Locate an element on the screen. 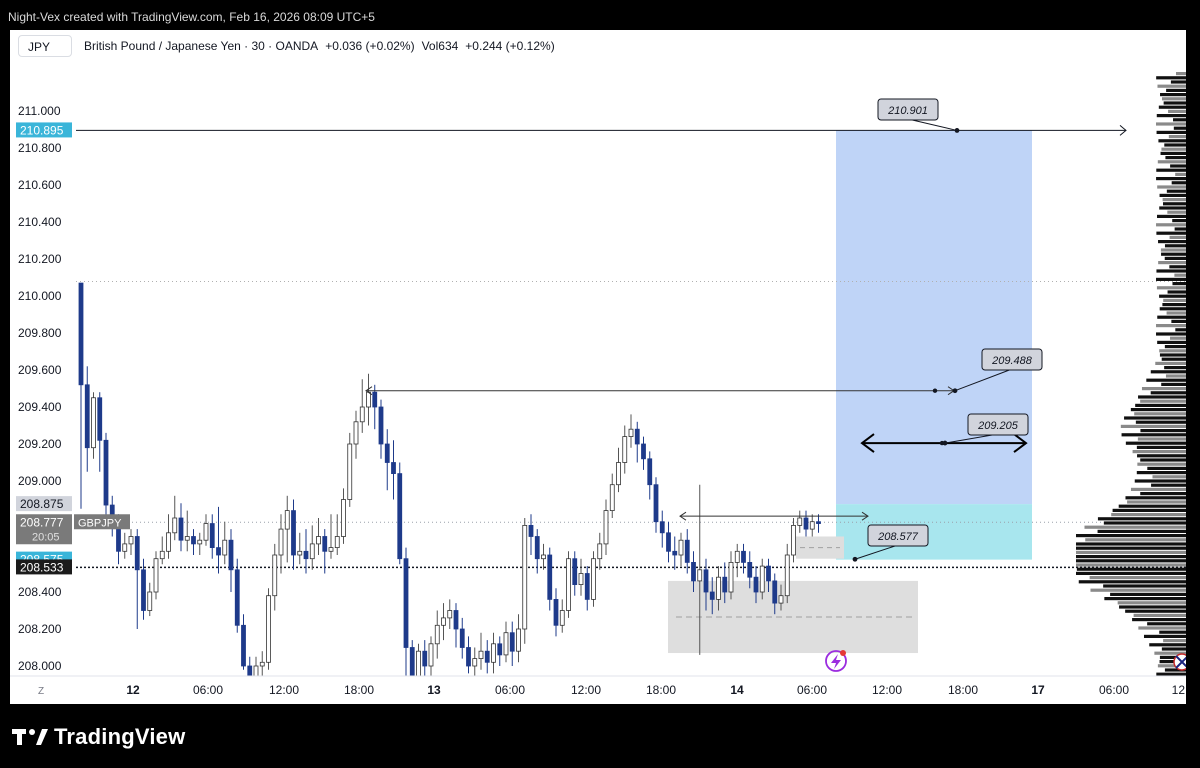 This screenshot has width=1200, height=768. callout-label: 209.205 is located at coordinates (998, 426).